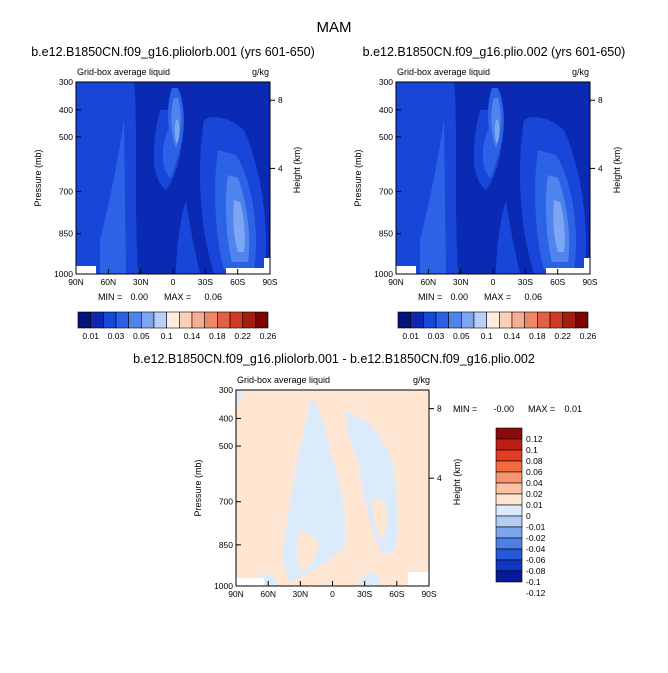 This screenshot has width=668, height=673. Describe the element at coordinates (541, 409) in the screenshot. I see `panel-3-max-label: MAX =` at that location.